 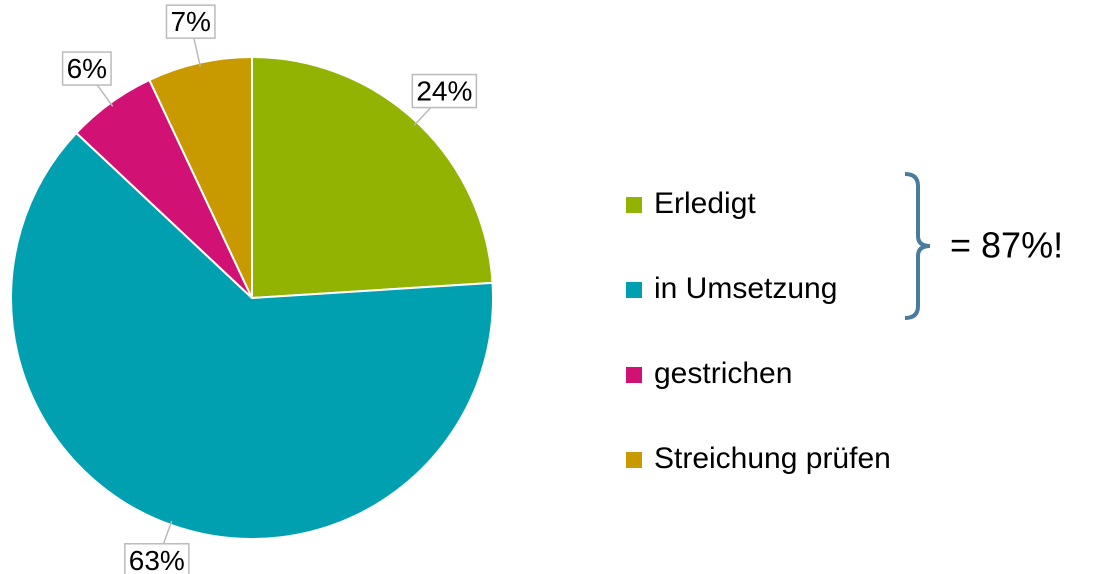 I want to click on data-label: 24%, so click(x=444, y=91).